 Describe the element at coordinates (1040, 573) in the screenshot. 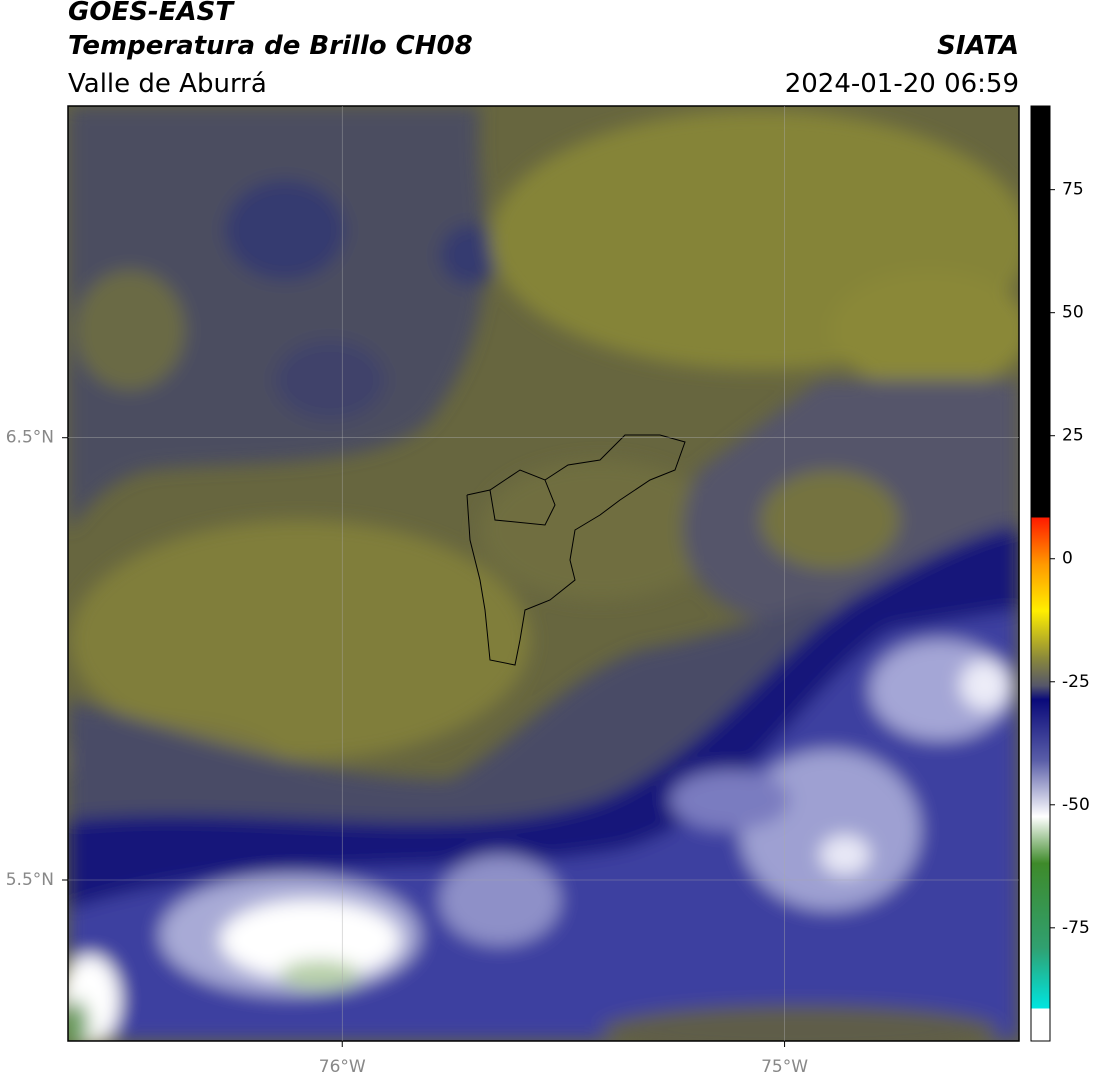

I see `colorbar` at that location.